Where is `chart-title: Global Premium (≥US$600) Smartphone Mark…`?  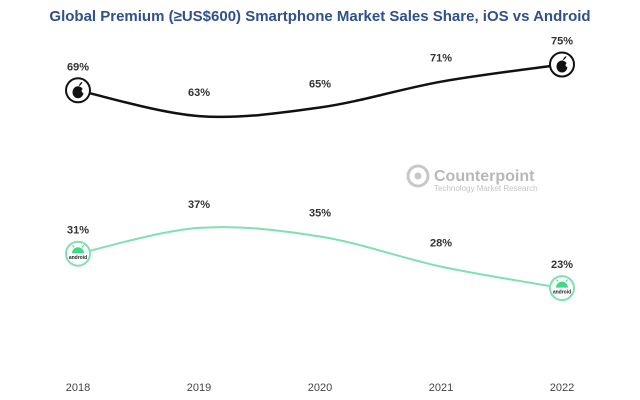 chart-title: Global Premium (≥US$600) Smartphone Mark… is located at coordinates (320, 16).